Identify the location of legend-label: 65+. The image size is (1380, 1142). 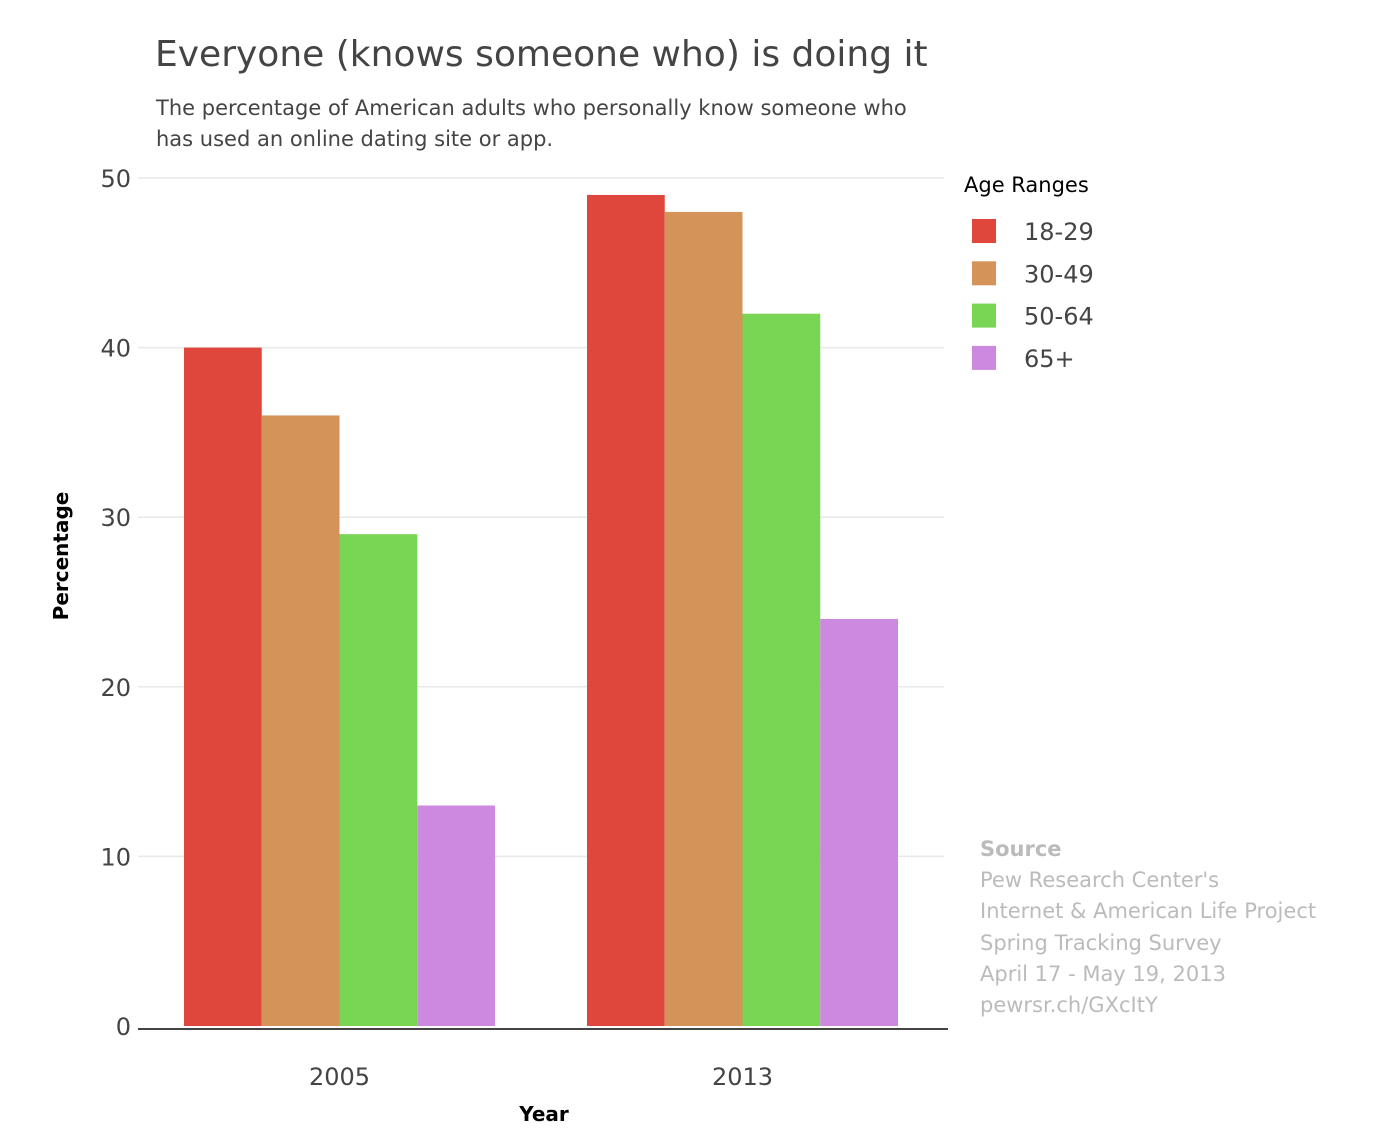
(1049, 359).